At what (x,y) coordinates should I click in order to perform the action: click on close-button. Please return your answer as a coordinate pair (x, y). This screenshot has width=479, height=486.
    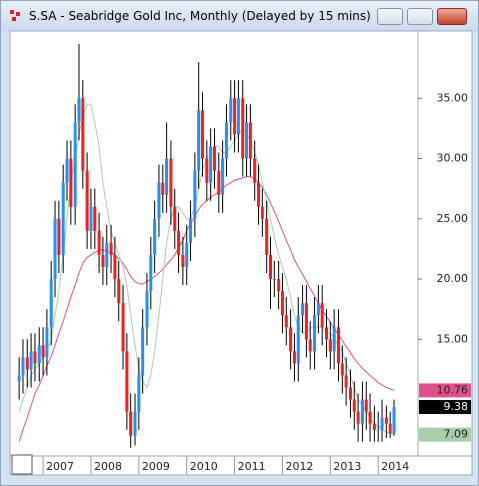
    Looking at the image, I should click on (452, 16).